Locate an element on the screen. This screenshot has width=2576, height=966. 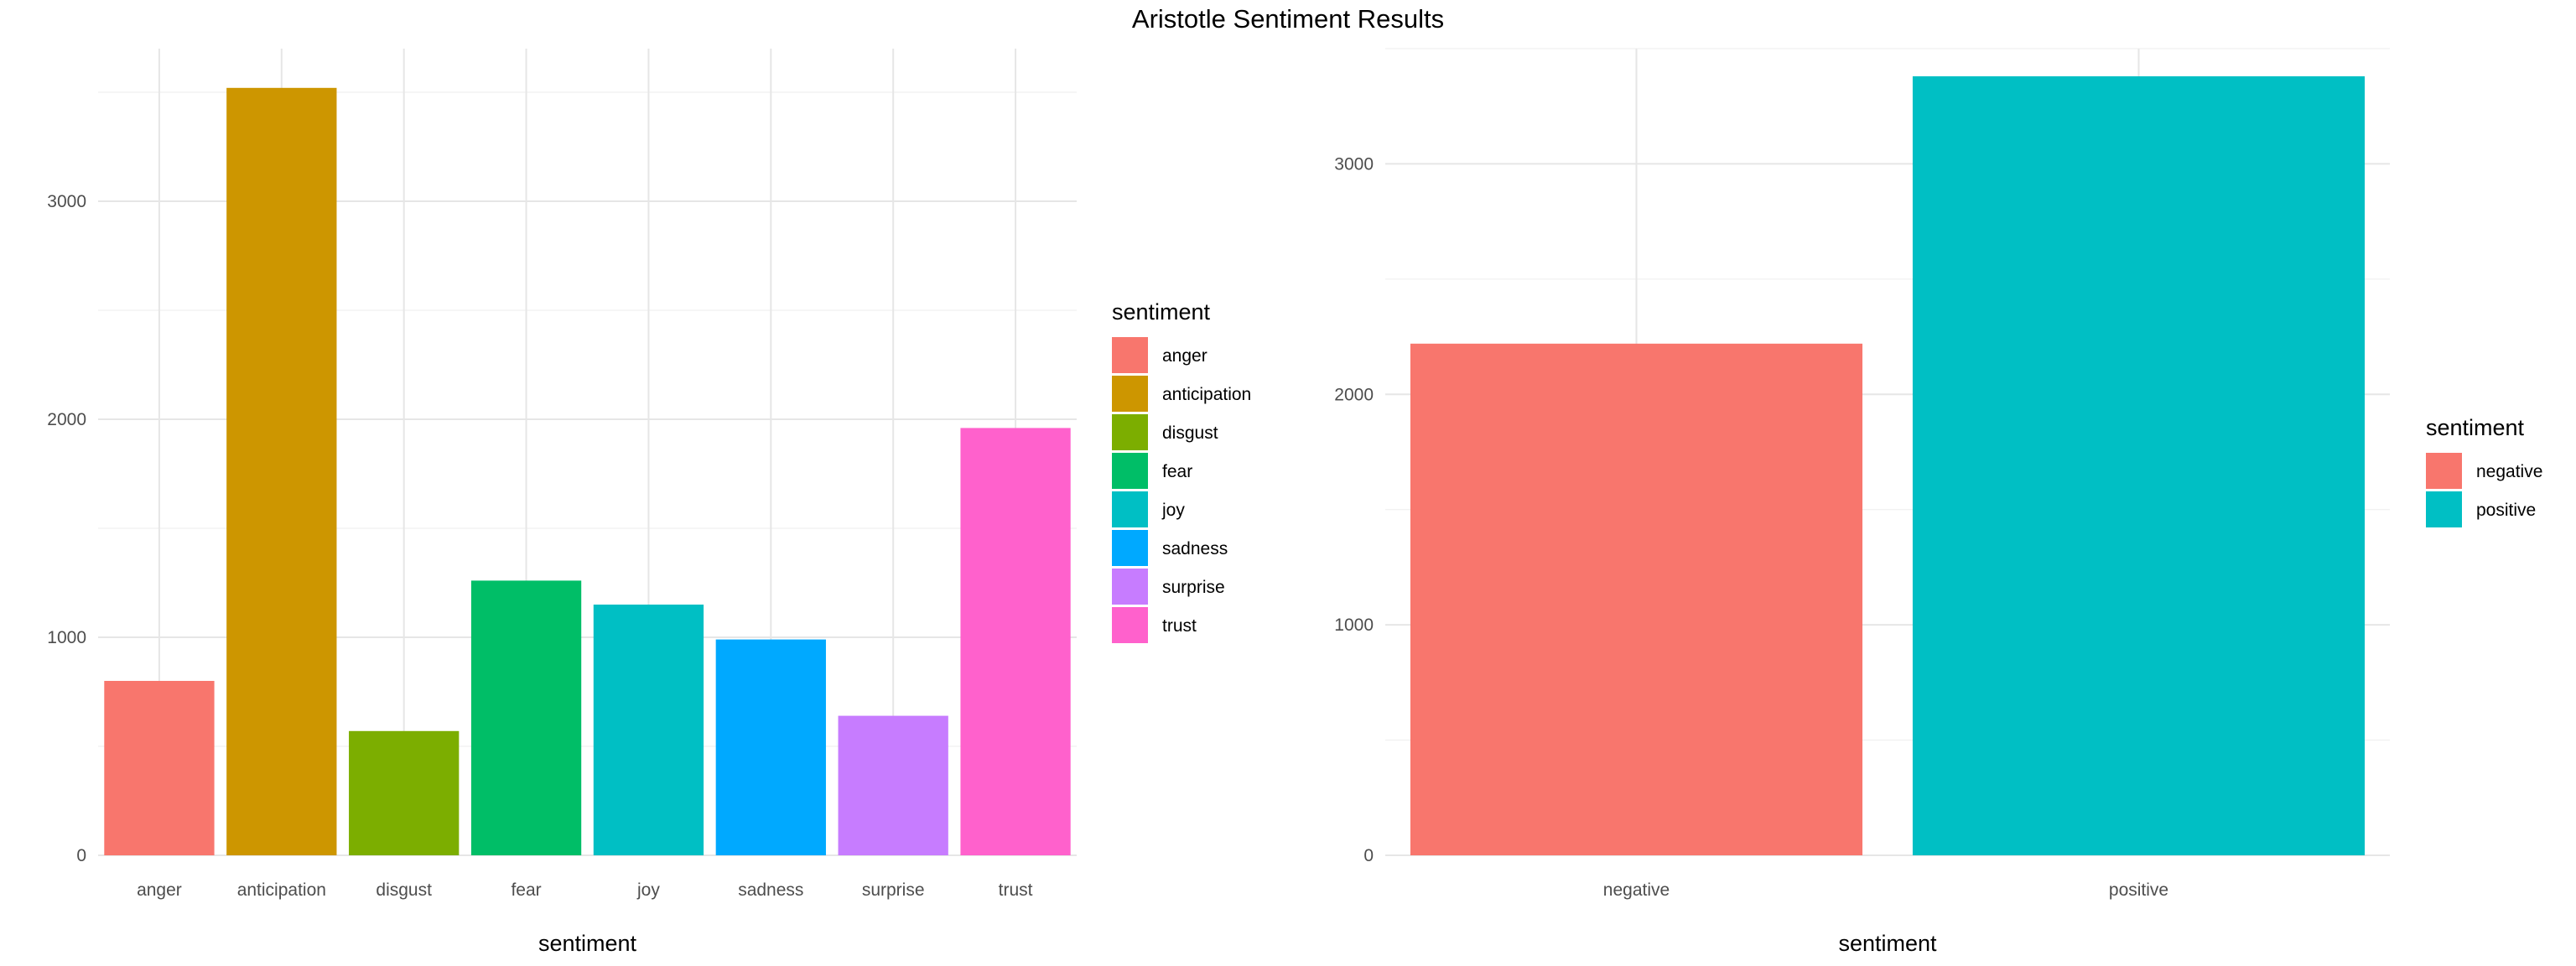
bar-trust is located at coordinates (1015, 641).